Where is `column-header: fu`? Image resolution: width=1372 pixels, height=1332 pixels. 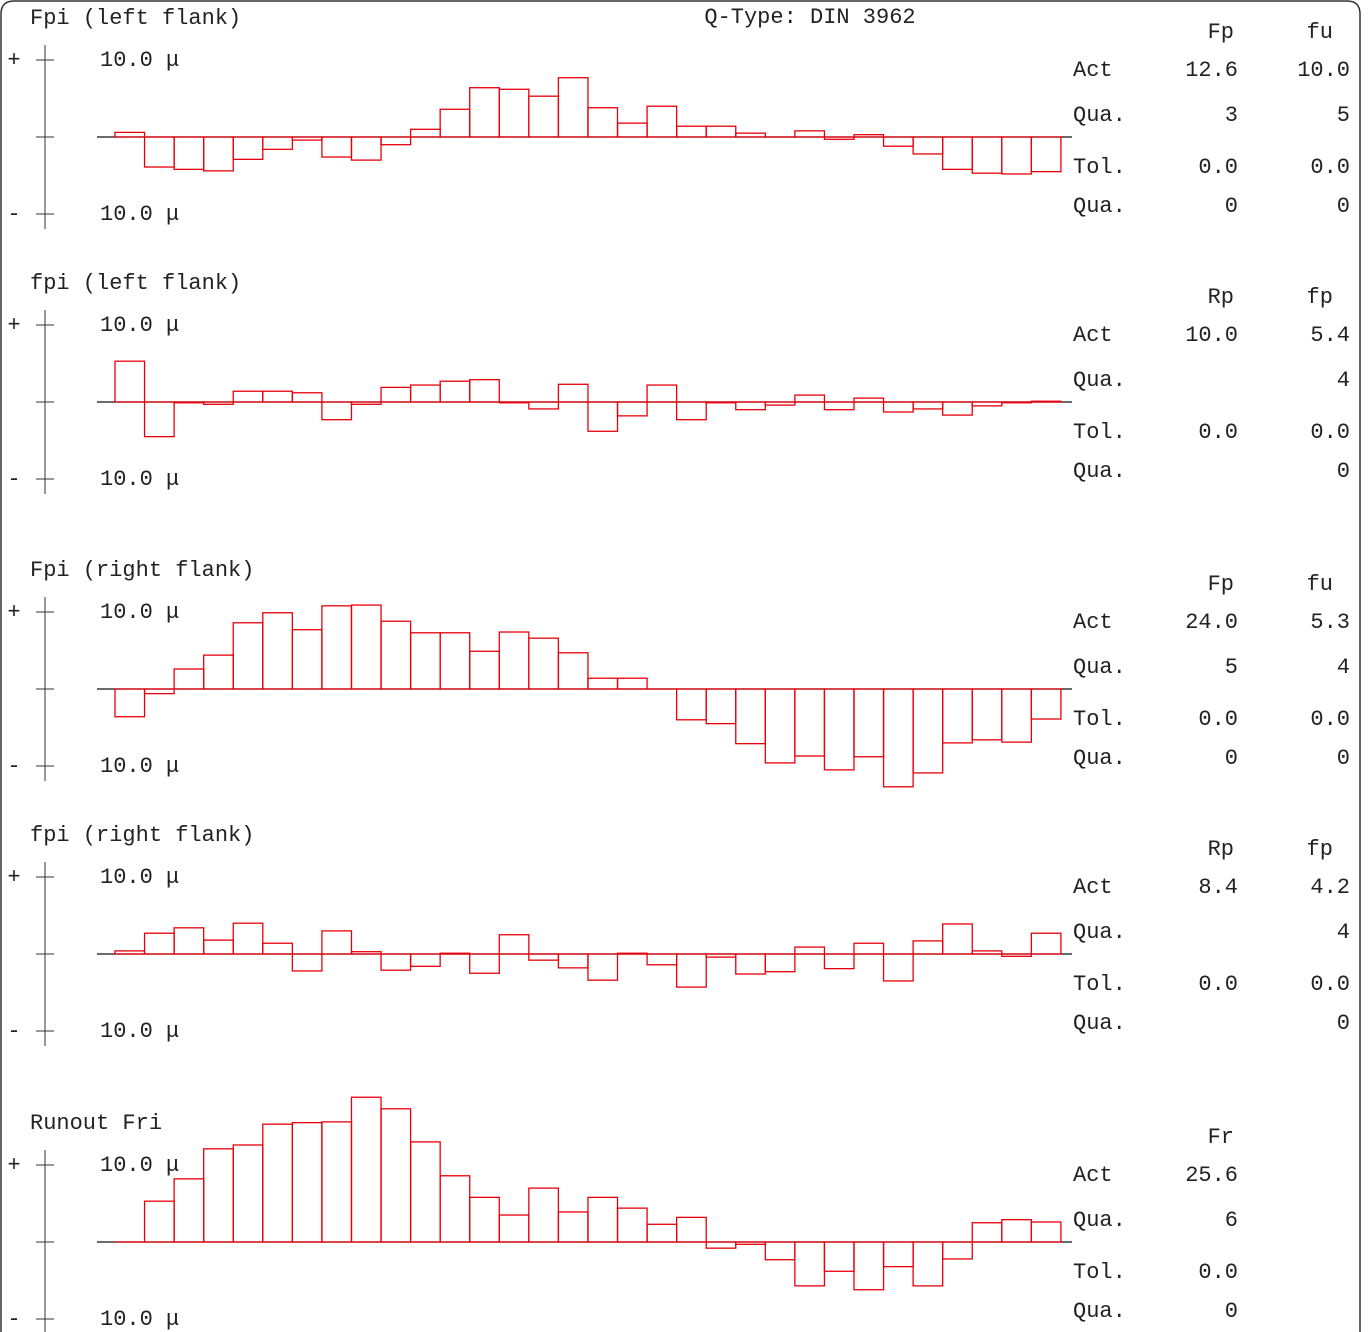 column-header: fu is located at coordinates (1320, 32).